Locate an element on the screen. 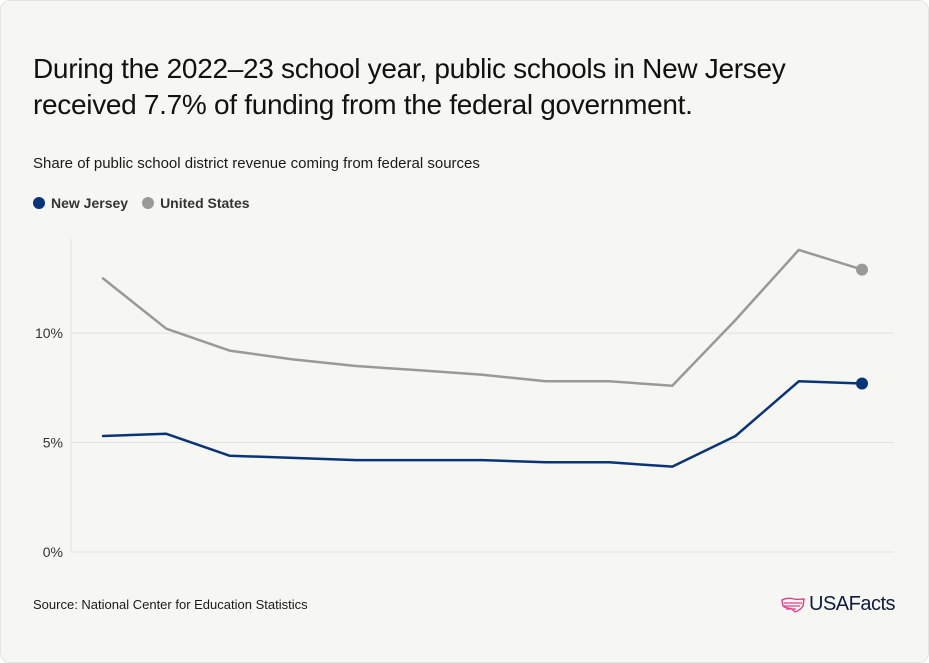 The height and width of the screenshot is (663, 929). legend-item-united-states: United States is located at coordinates (196, 203).